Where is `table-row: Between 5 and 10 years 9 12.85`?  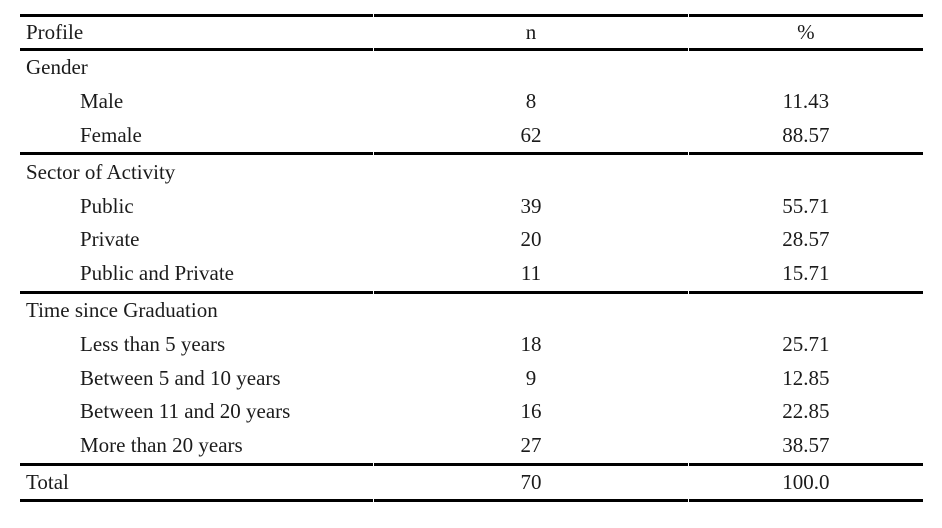 table-row: Between 5 and 10 years 9 12.85 is located at coordinates (471, 378).